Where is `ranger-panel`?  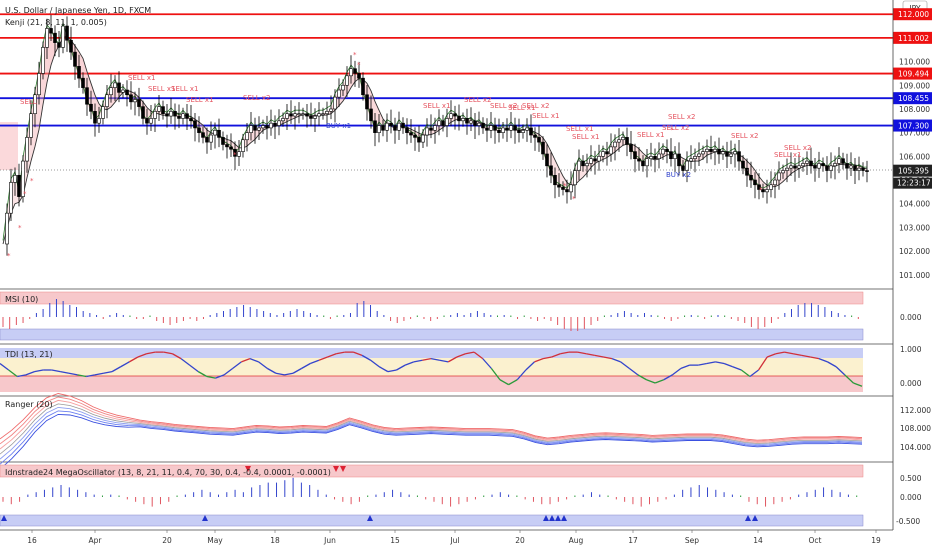 ranger-panel is located at coordinates (431, 431).